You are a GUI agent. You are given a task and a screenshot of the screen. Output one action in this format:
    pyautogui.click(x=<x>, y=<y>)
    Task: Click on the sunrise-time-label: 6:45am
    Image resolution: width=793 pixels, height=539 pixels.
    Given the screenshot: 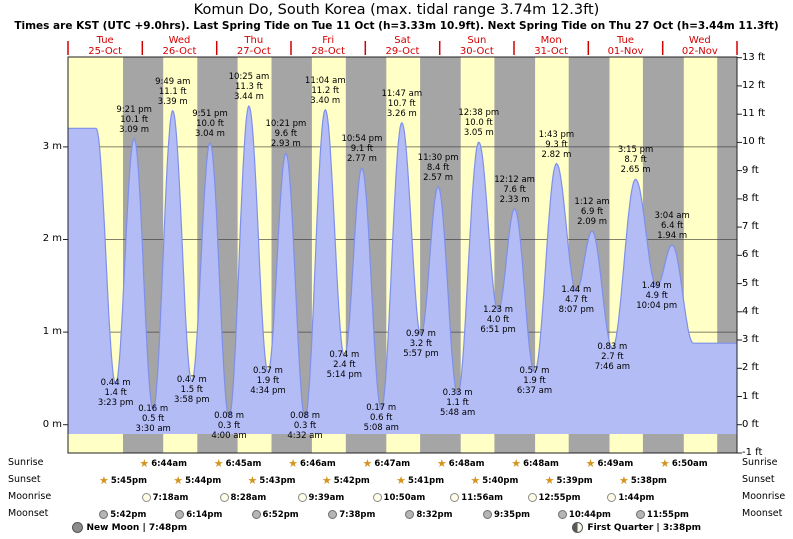 What is the action you would take?
    pyautogui.click(x=243, y=463)
    